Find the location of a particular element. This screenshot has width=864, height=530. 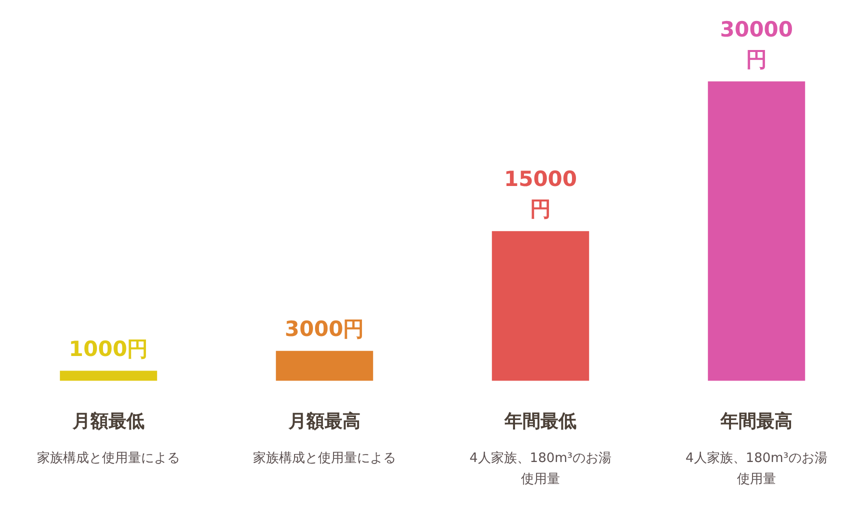

x-tick-label: 年間最低 is located at coordinates (540, 421).